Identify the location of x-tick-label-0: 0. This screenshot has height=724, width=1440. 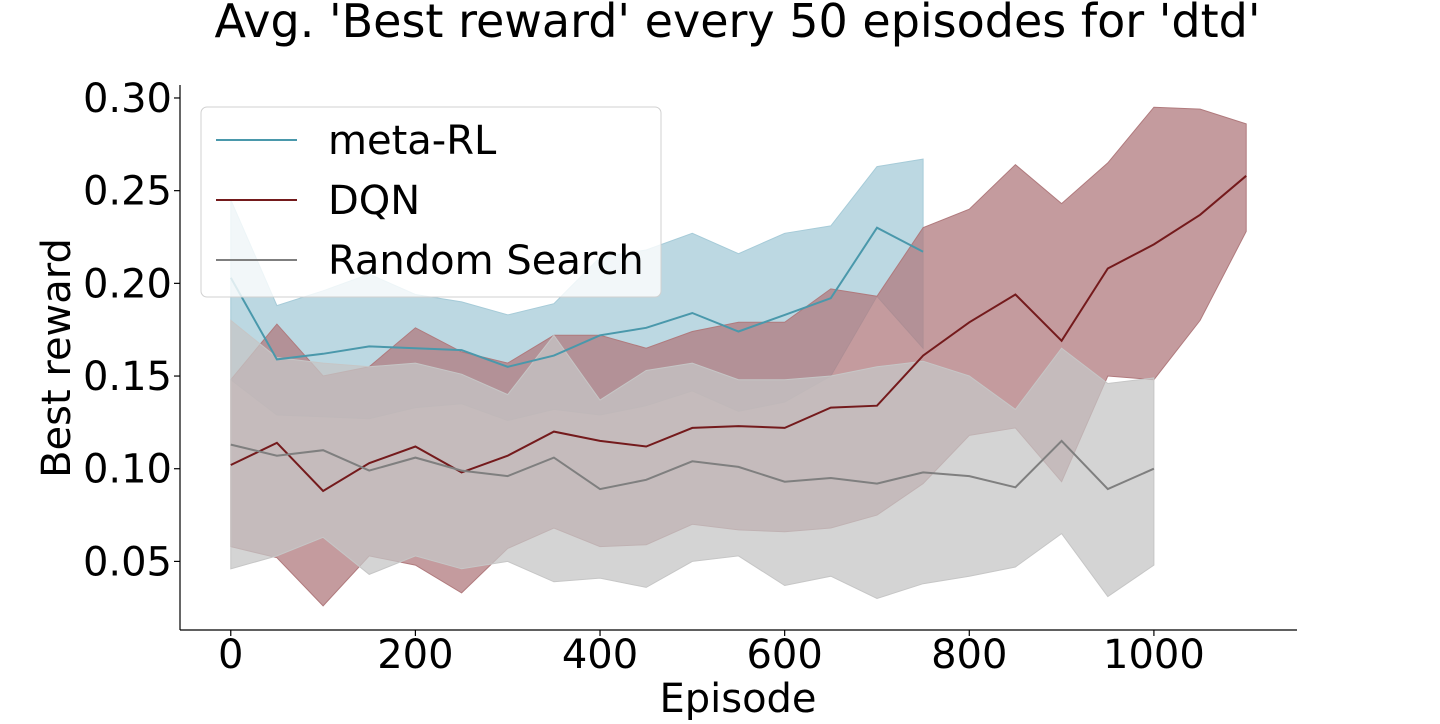
(230, 655).